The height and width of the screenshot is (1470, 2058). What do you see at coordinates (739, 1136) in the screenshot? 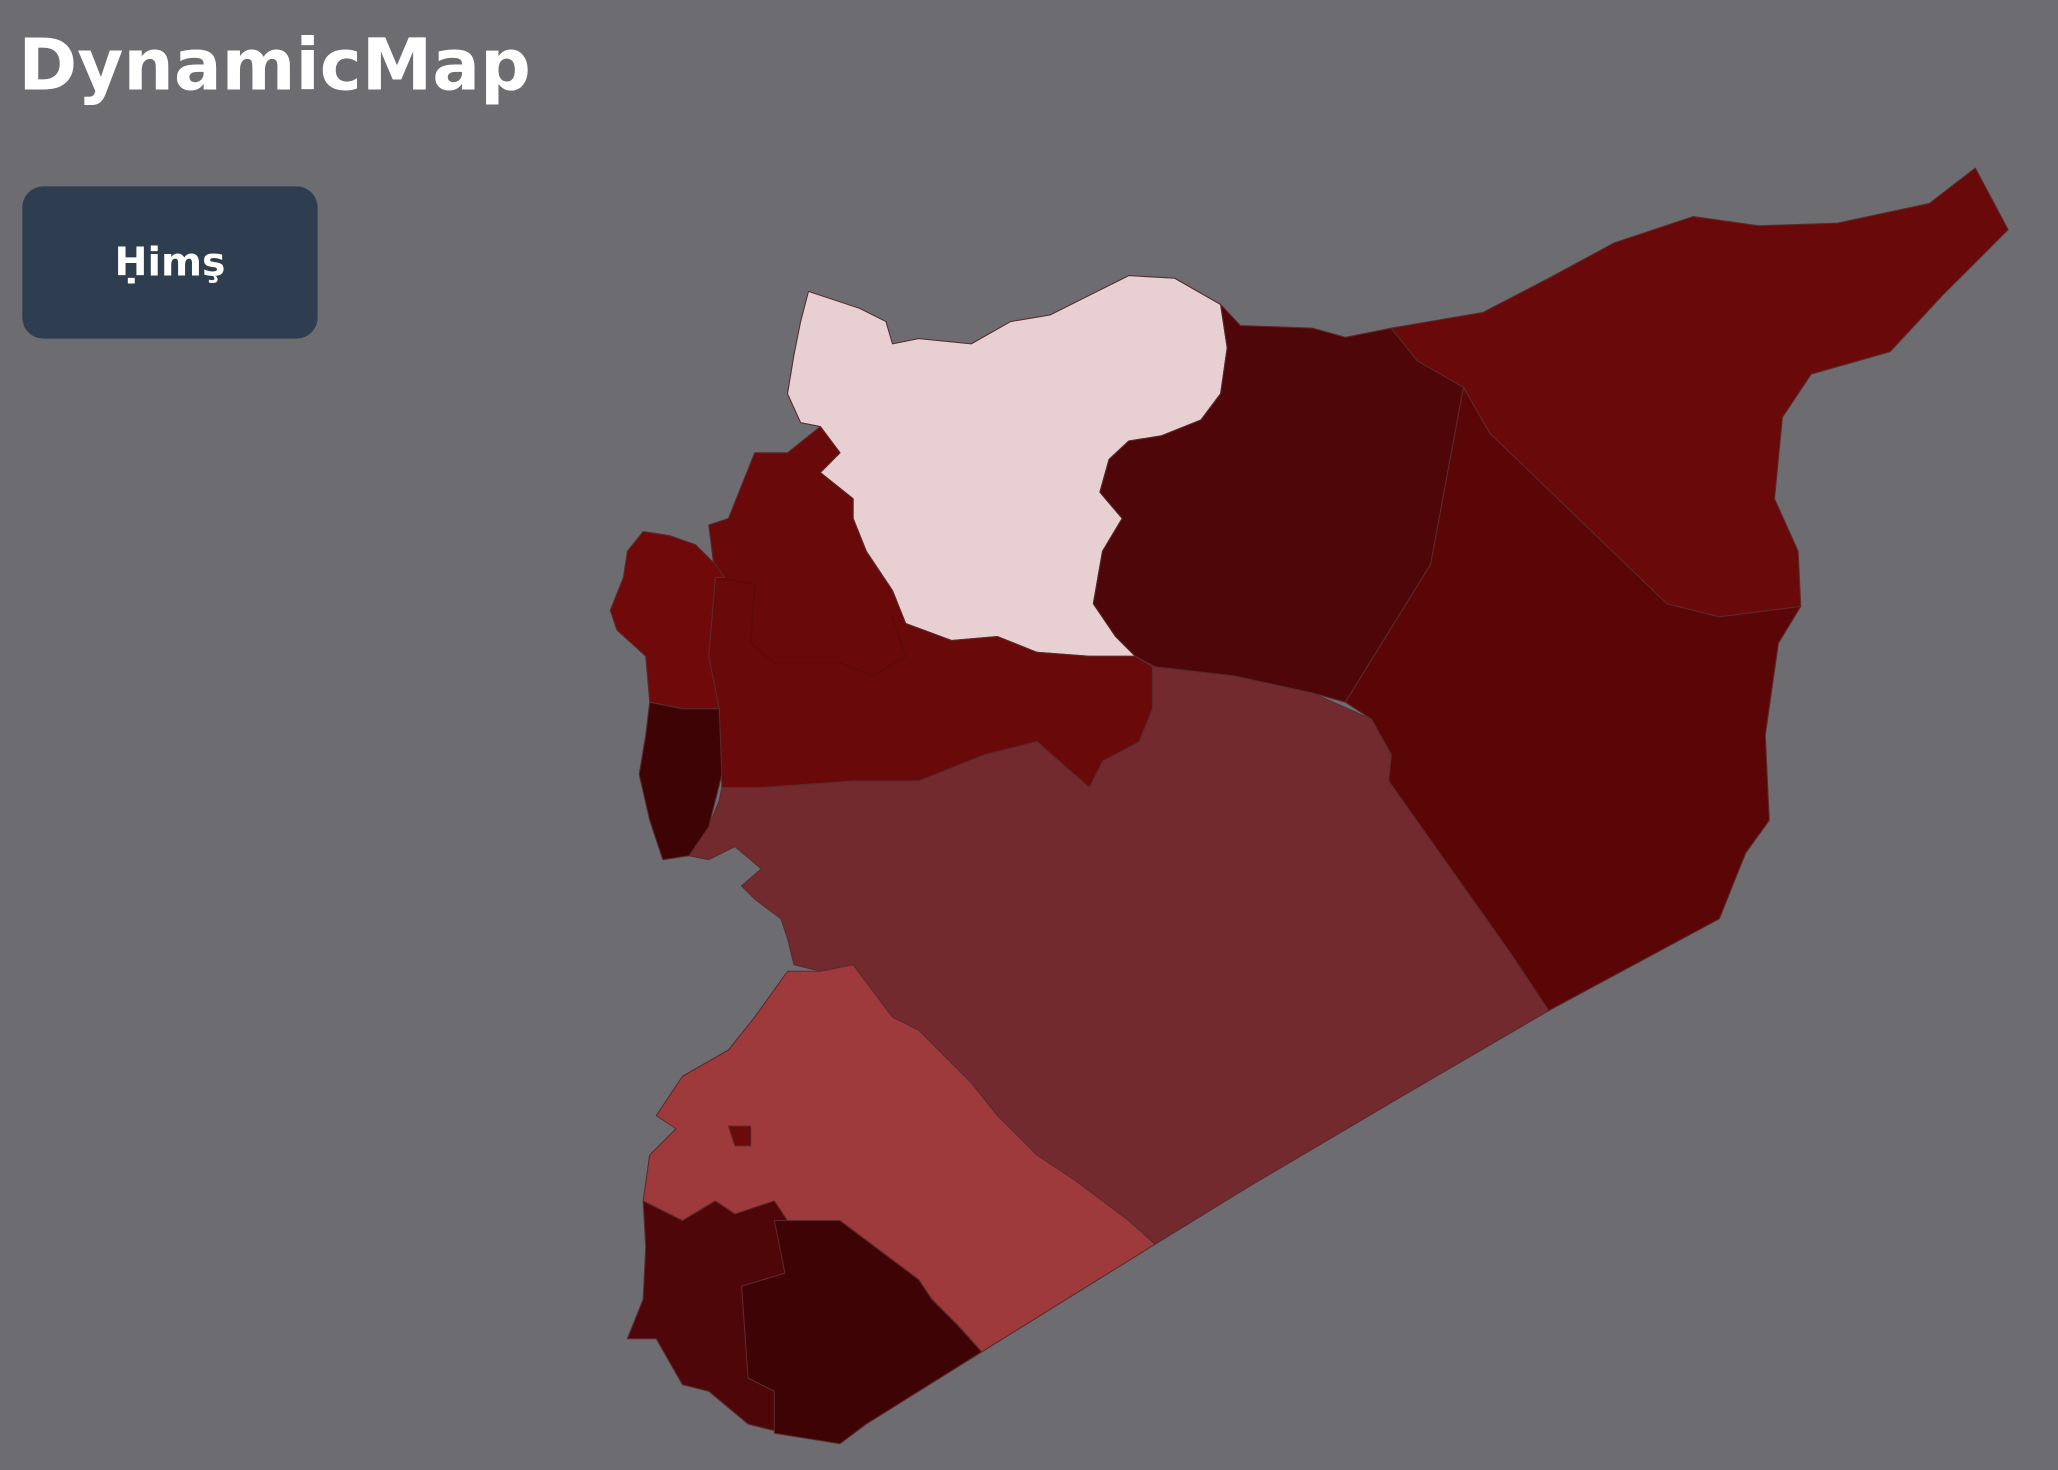
I see `region-damascus` at bounding box center [739, 1136].